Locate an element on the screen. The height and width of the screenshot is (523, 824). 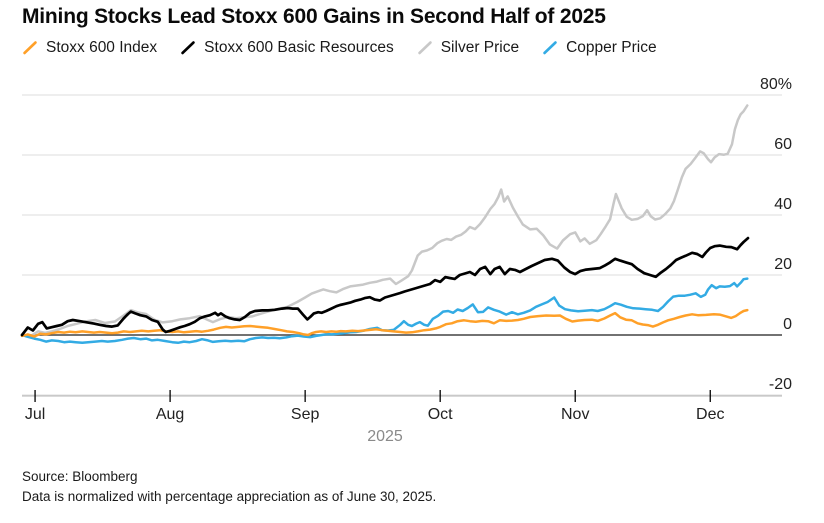
legend-item-stoxx-600-index: Stoxx 600 Index is located at coordinates (89, 48).